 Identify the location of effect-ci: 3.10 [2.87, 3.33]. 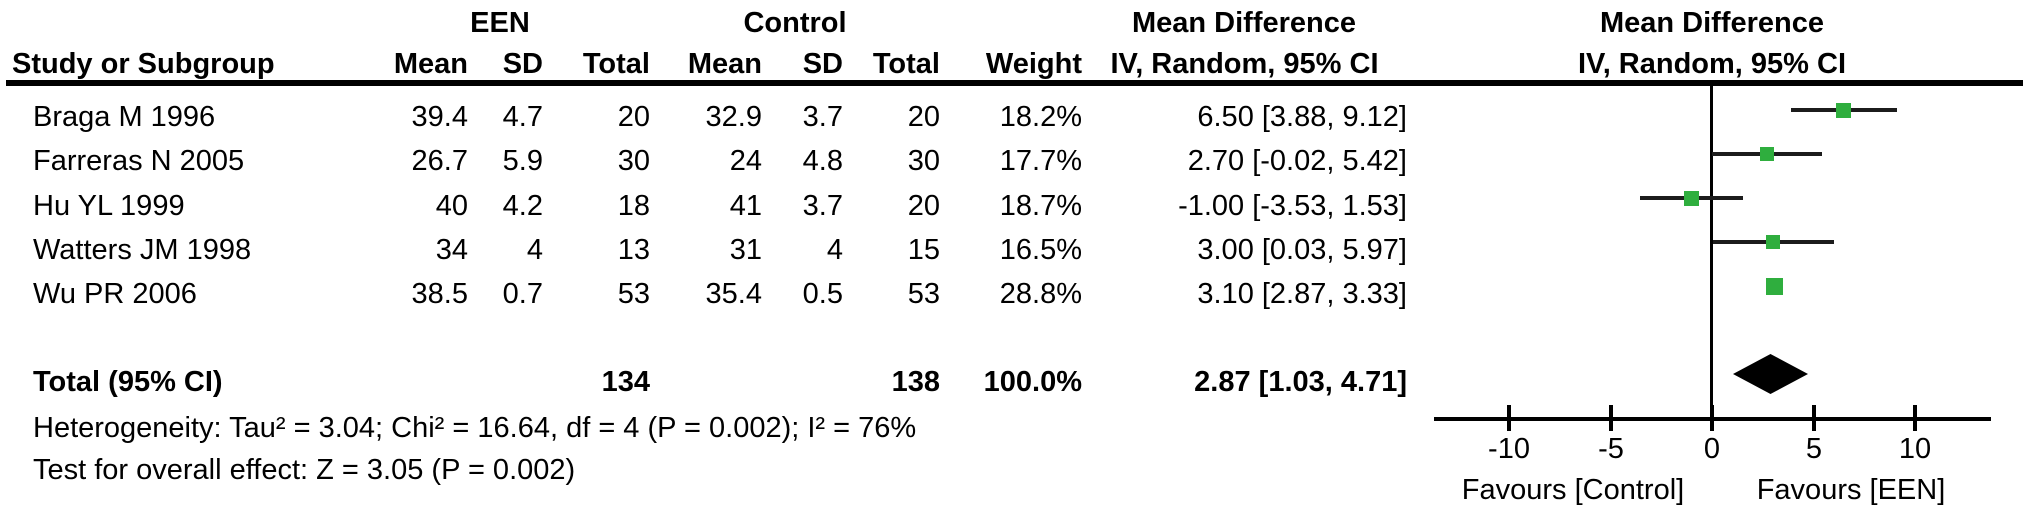
(1302, 294).